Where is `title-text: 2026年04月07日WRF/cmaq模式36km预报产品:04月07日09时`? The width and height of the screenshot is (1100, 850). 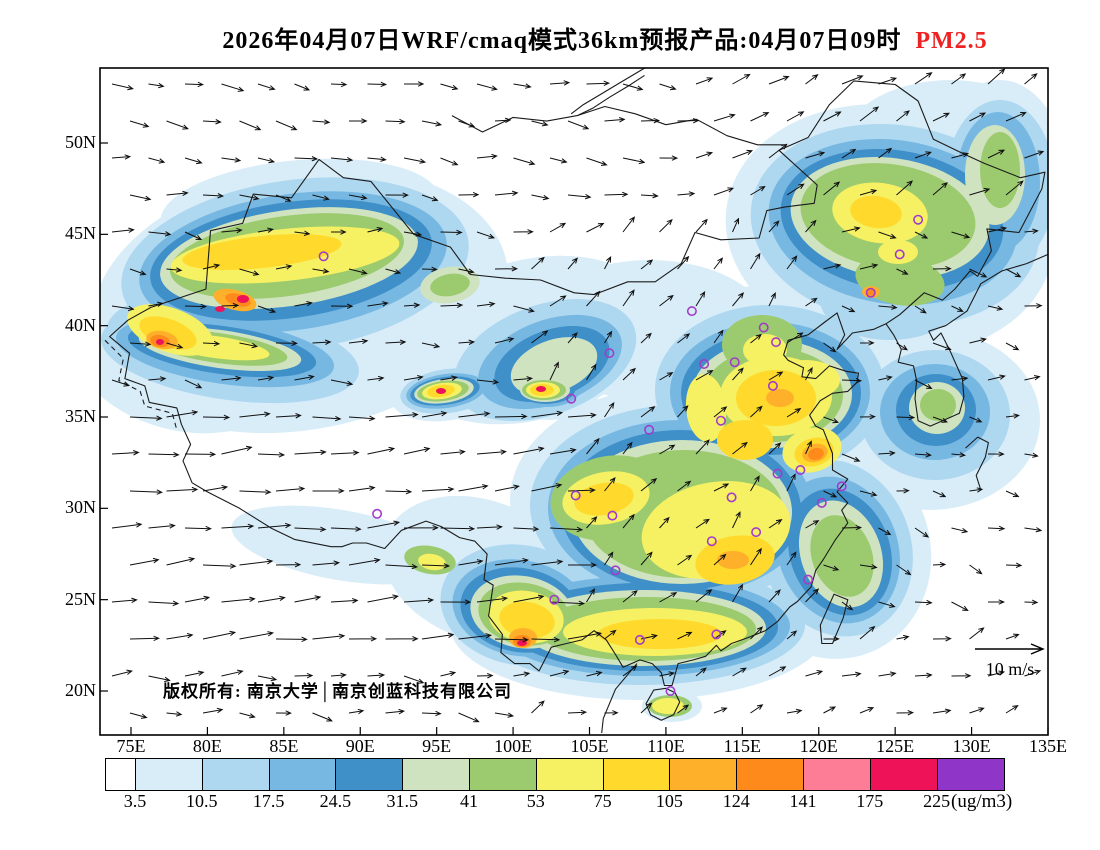
title-text: 2026年04月07日WRF/cmaq模式36km预报产品:04月07日09时 is located at coordinates (562, 41).